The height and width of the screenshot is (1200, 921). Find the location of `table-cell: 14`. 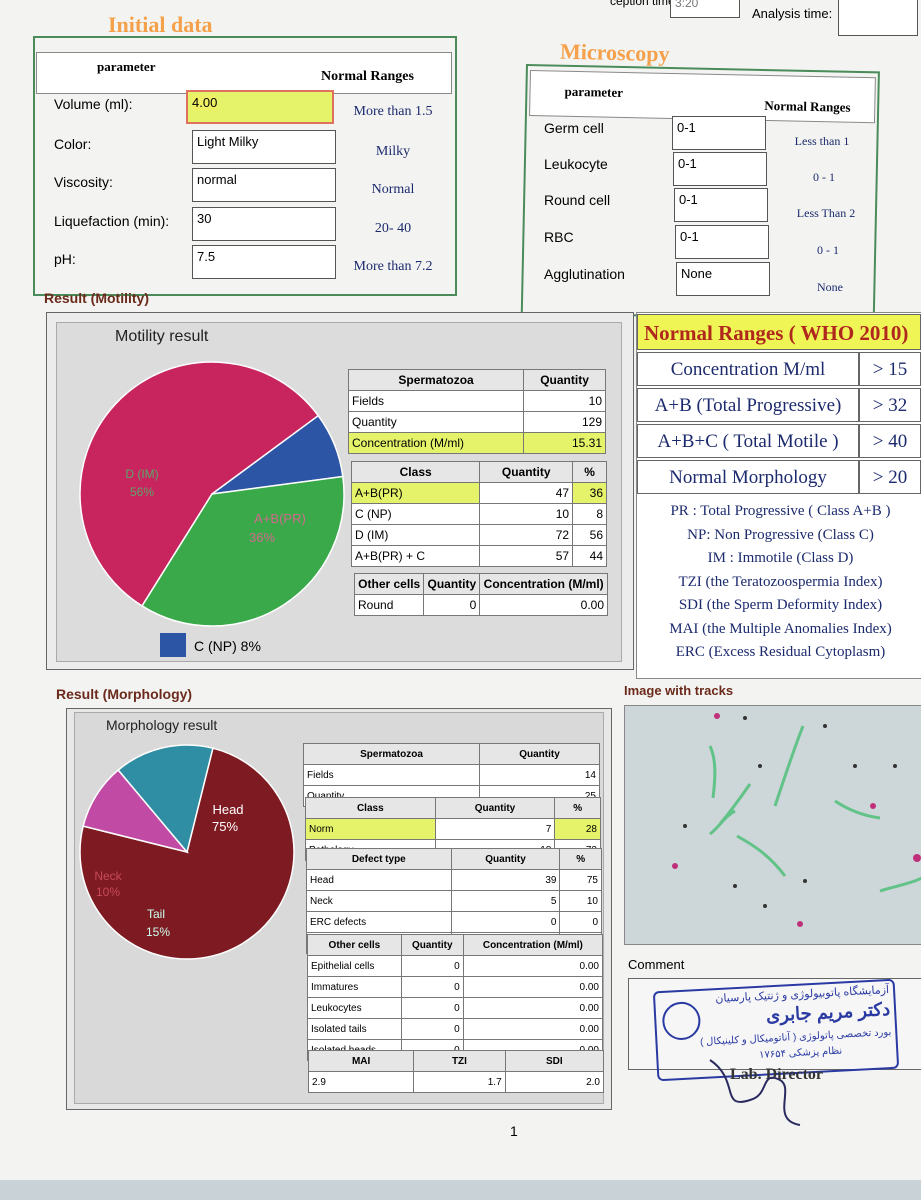

table-cell: 14 is located at coordinates (539, 775).